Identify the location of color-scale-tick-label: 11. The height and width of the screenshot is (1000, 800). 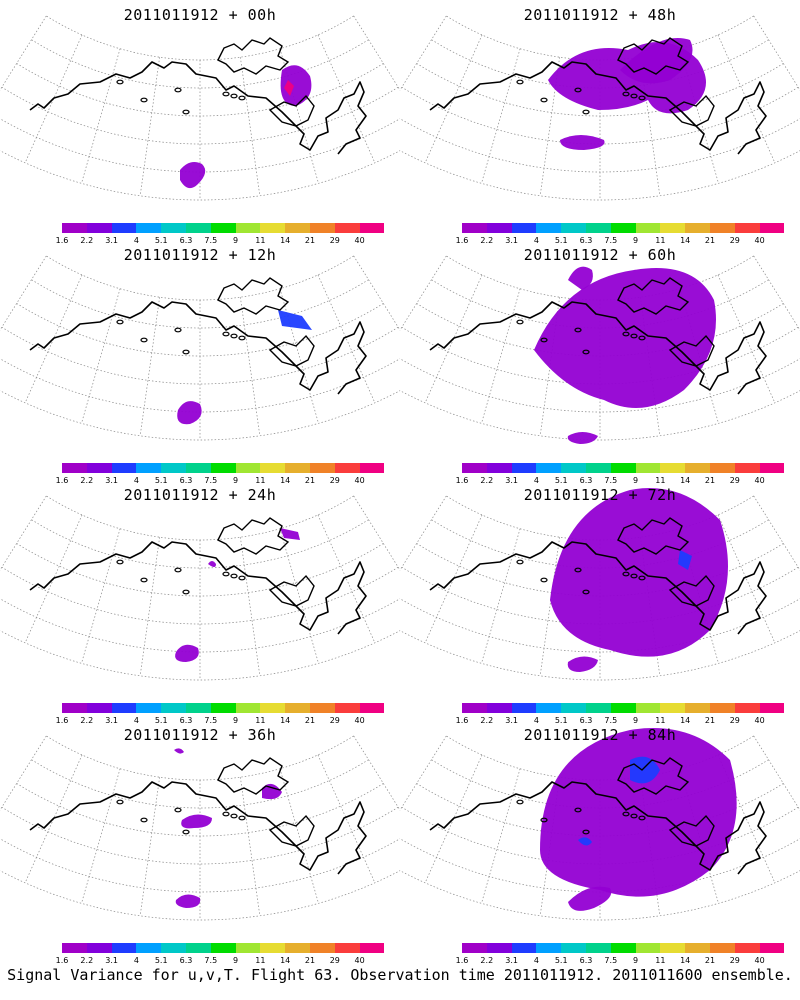
(660, 480).